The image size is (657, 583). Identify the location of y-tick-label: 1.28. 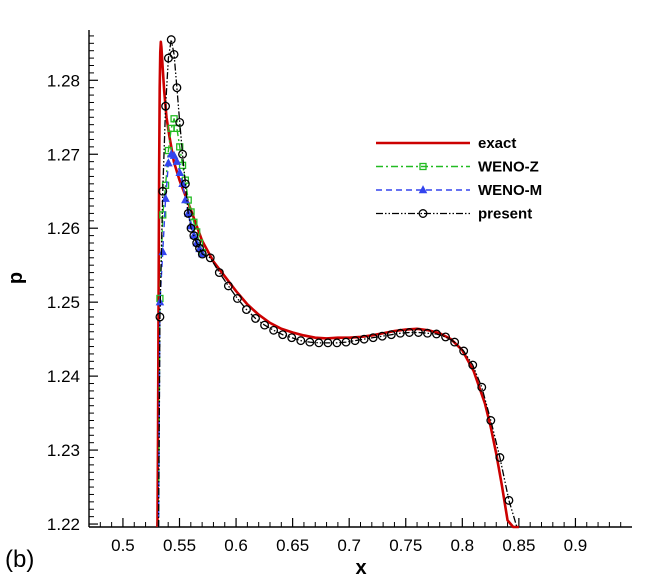
(63, 80).